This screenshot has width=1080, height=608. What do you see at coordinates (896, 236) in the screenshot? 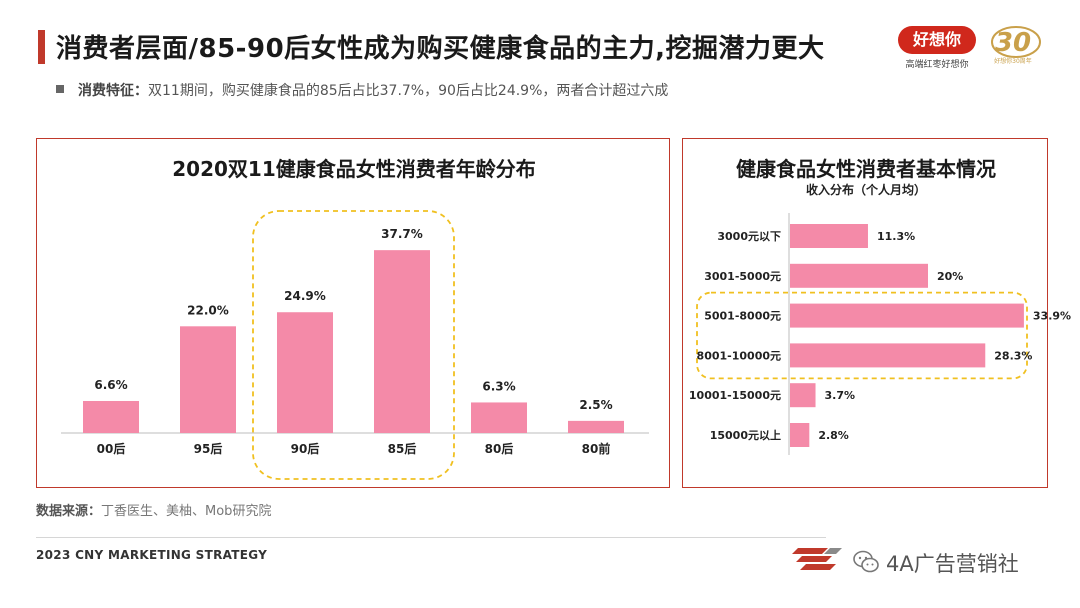
I see `income-value-label: 11.3%` at bounding box center [896, 236].